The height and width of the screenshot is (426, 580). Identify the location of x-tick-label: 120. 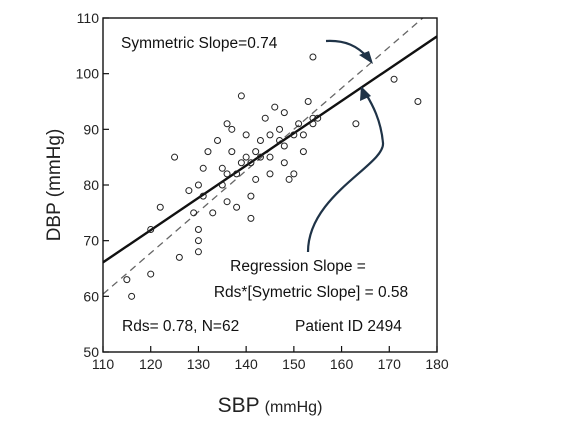
(151, 364).